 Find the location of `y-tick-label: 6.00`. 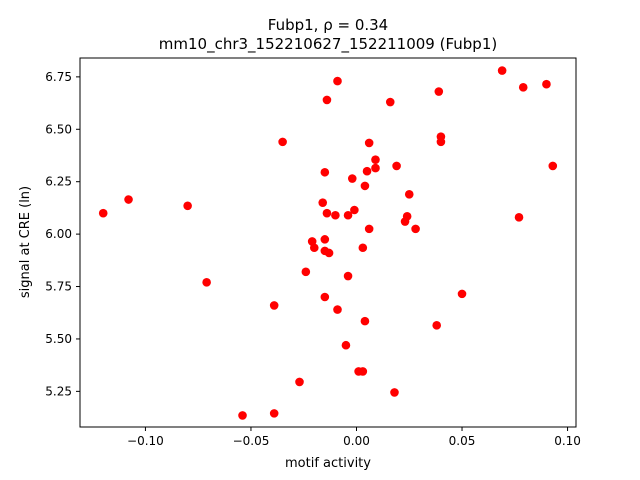

y-tick-label: 6.00 is located at coordinates (58, 234).